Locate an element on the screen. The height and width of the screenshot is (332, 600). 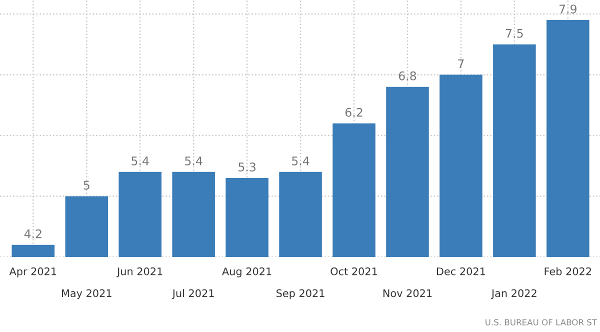
data-label: 6.8 is located at coordinates (407, 75).